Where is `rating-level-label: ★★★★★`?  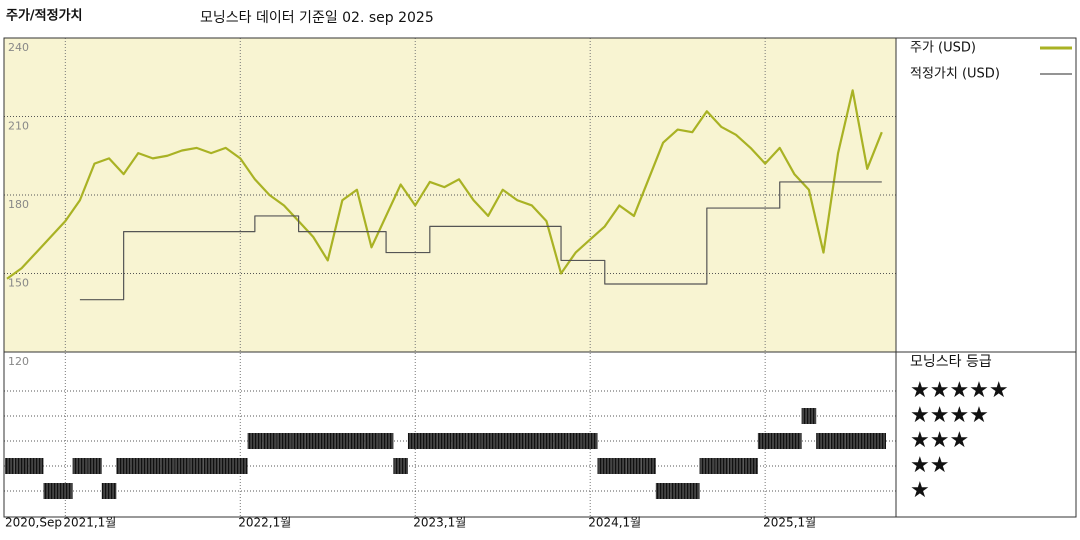
rating-level-label: ★★★★★ is located at coordinates (959, 390).